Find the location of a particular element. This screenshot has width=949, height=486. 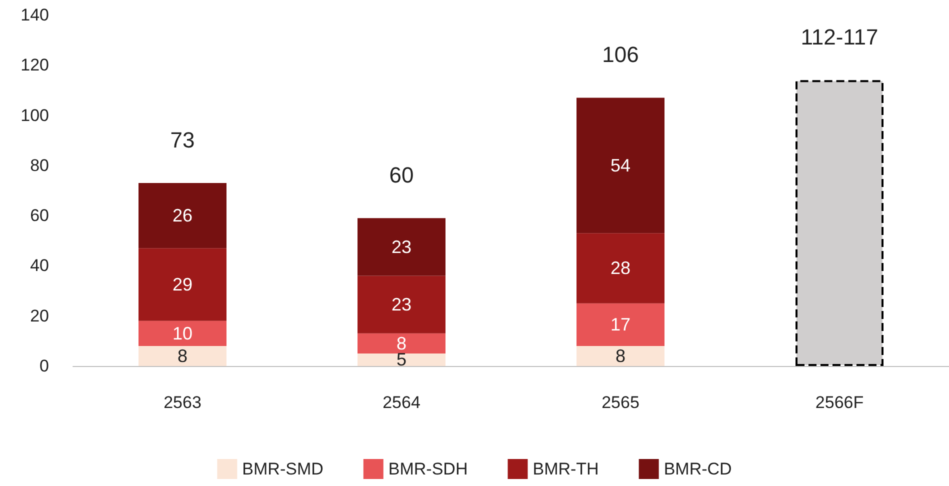

y-tick-label: 140 is located at coordinates (34, 15).